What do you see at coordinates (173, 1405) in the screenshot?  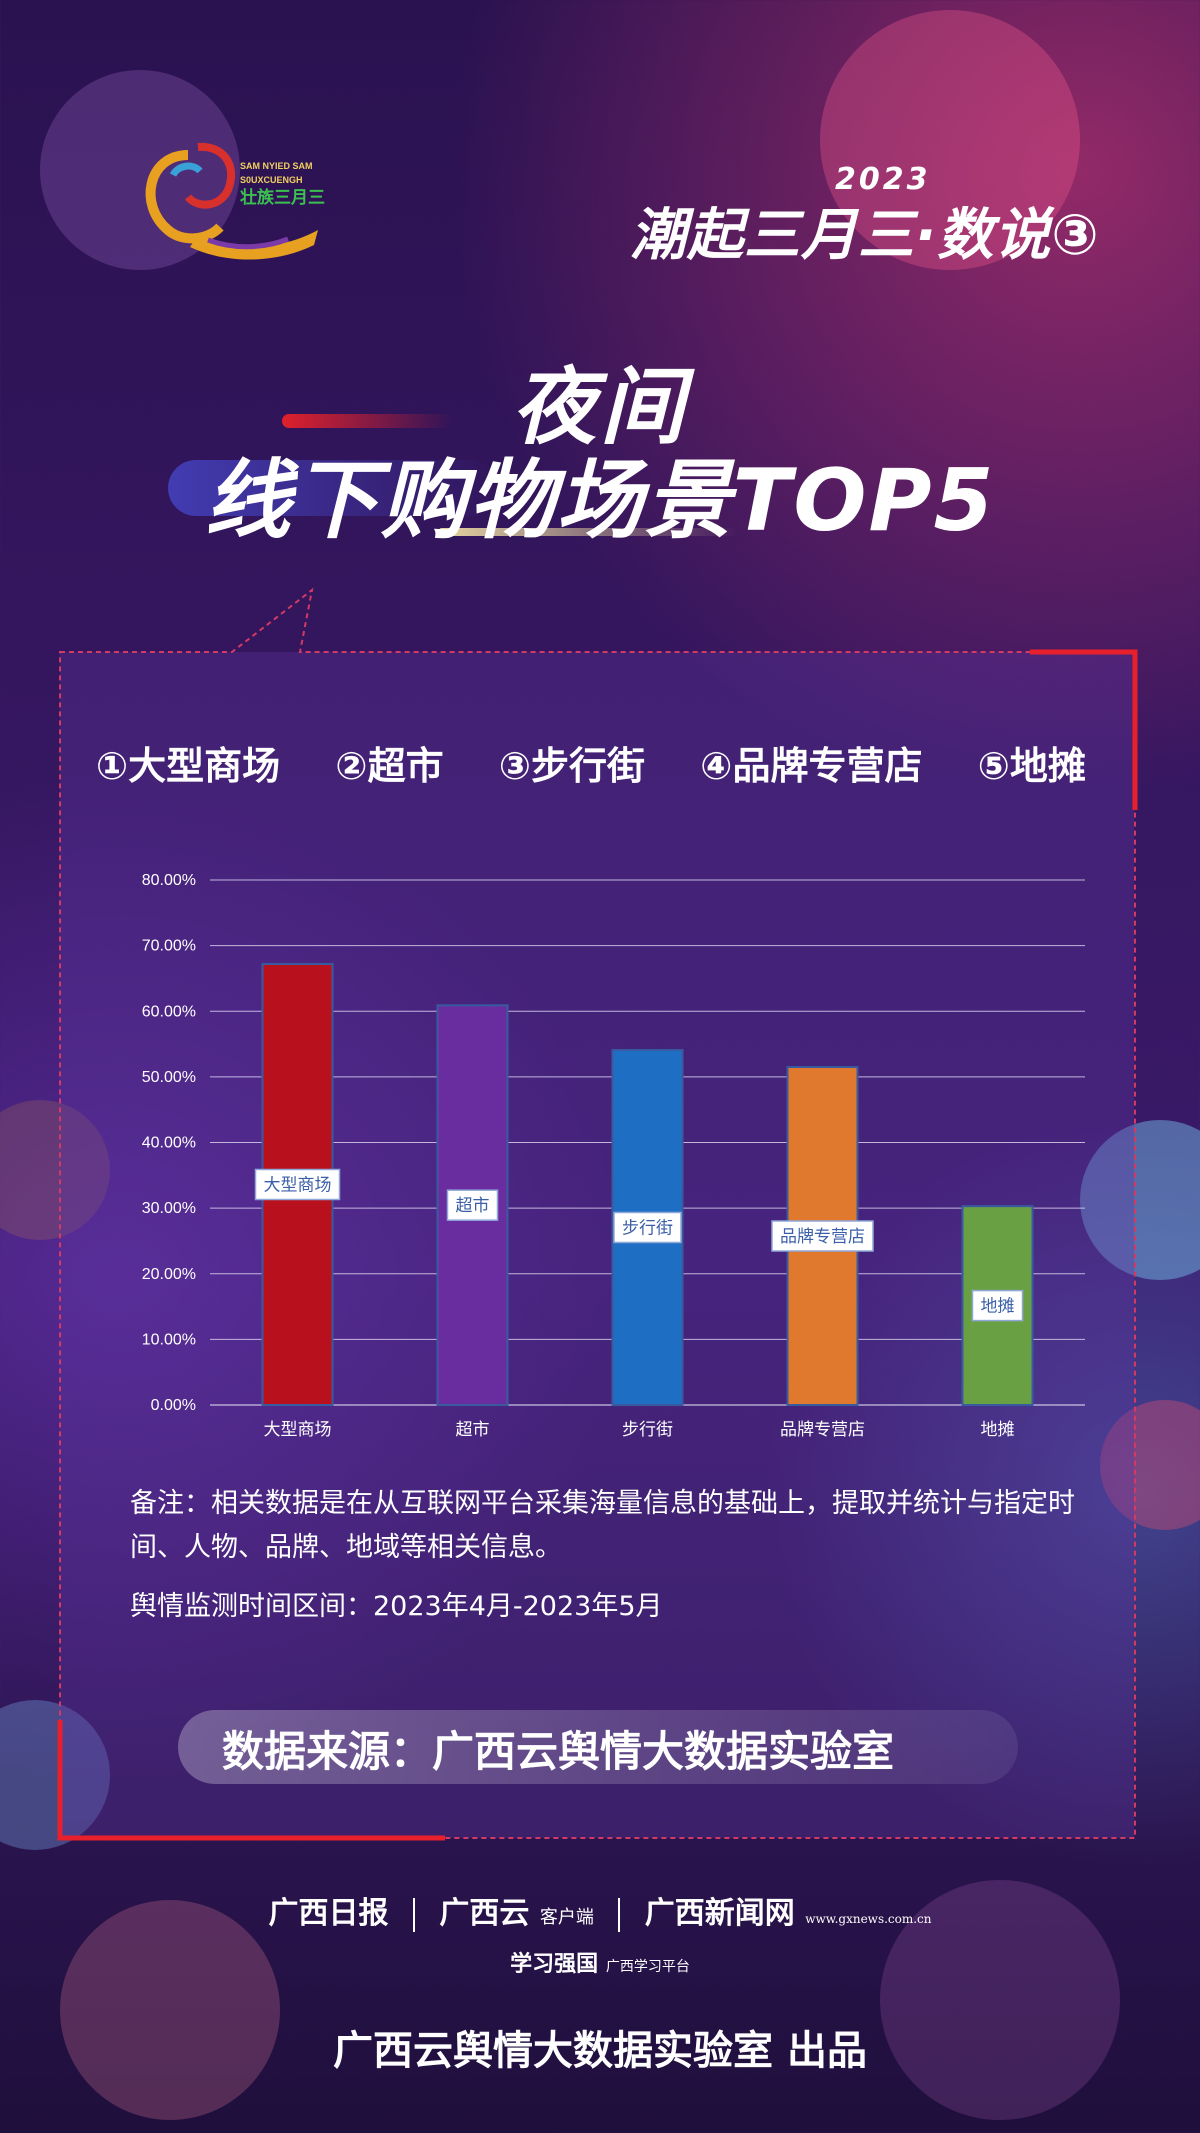 I see `y-tick-label: 0.00%` at bounding box center [173, 1405].